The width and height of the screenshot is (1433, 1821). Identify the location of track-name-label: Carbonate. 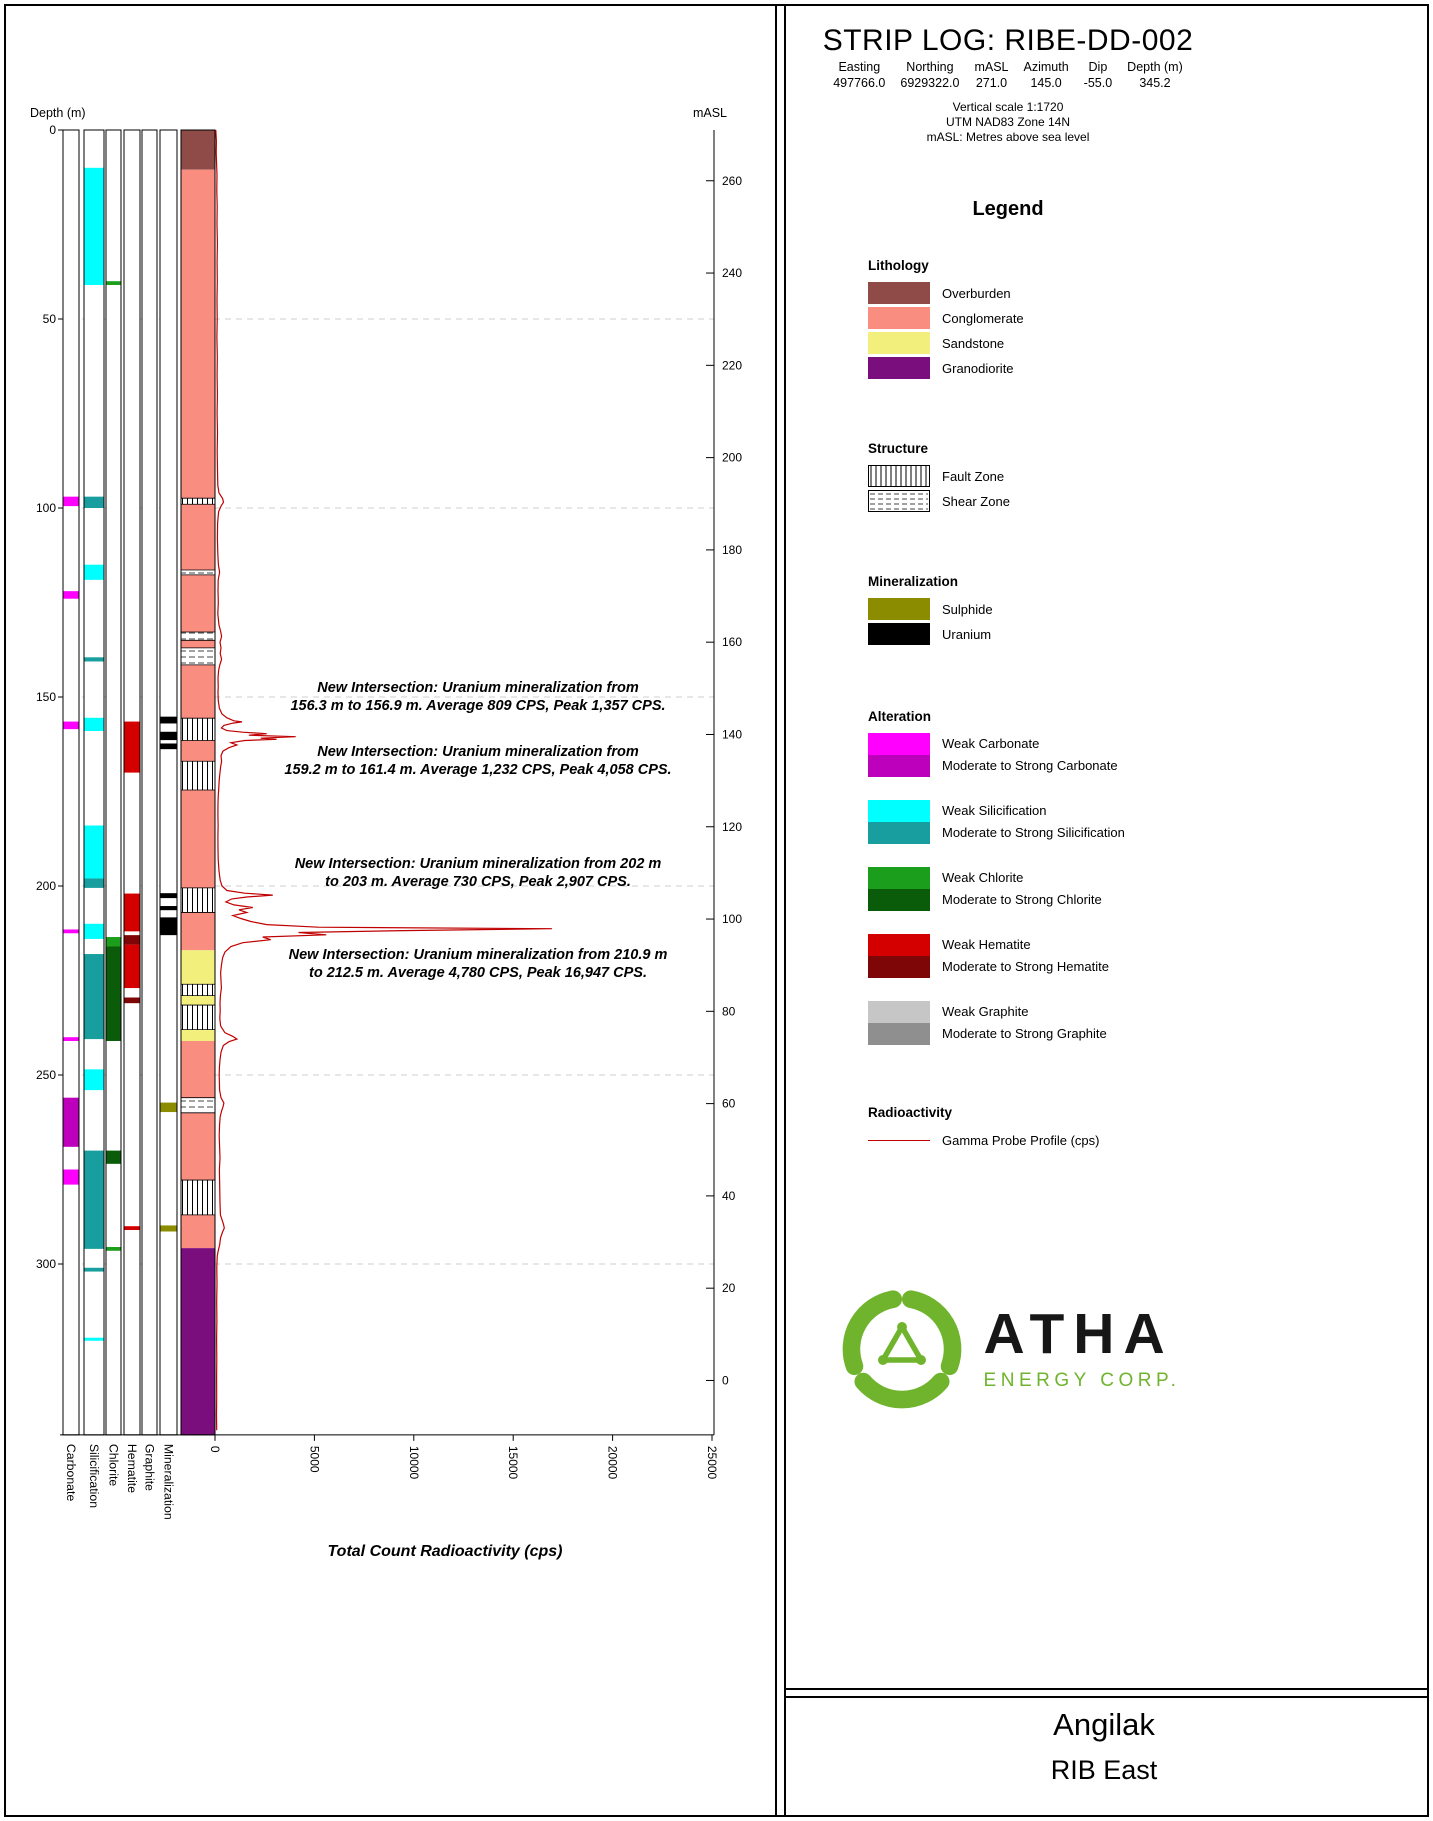
(71, 1473).